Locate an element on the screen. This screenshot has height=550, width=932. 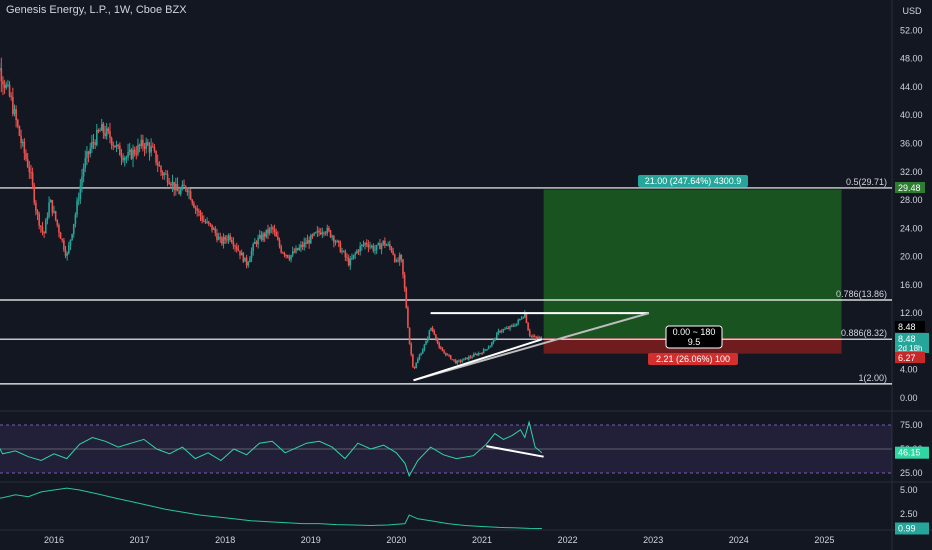
price-tick-label: 48.00 is located at coordinates (911, 59).